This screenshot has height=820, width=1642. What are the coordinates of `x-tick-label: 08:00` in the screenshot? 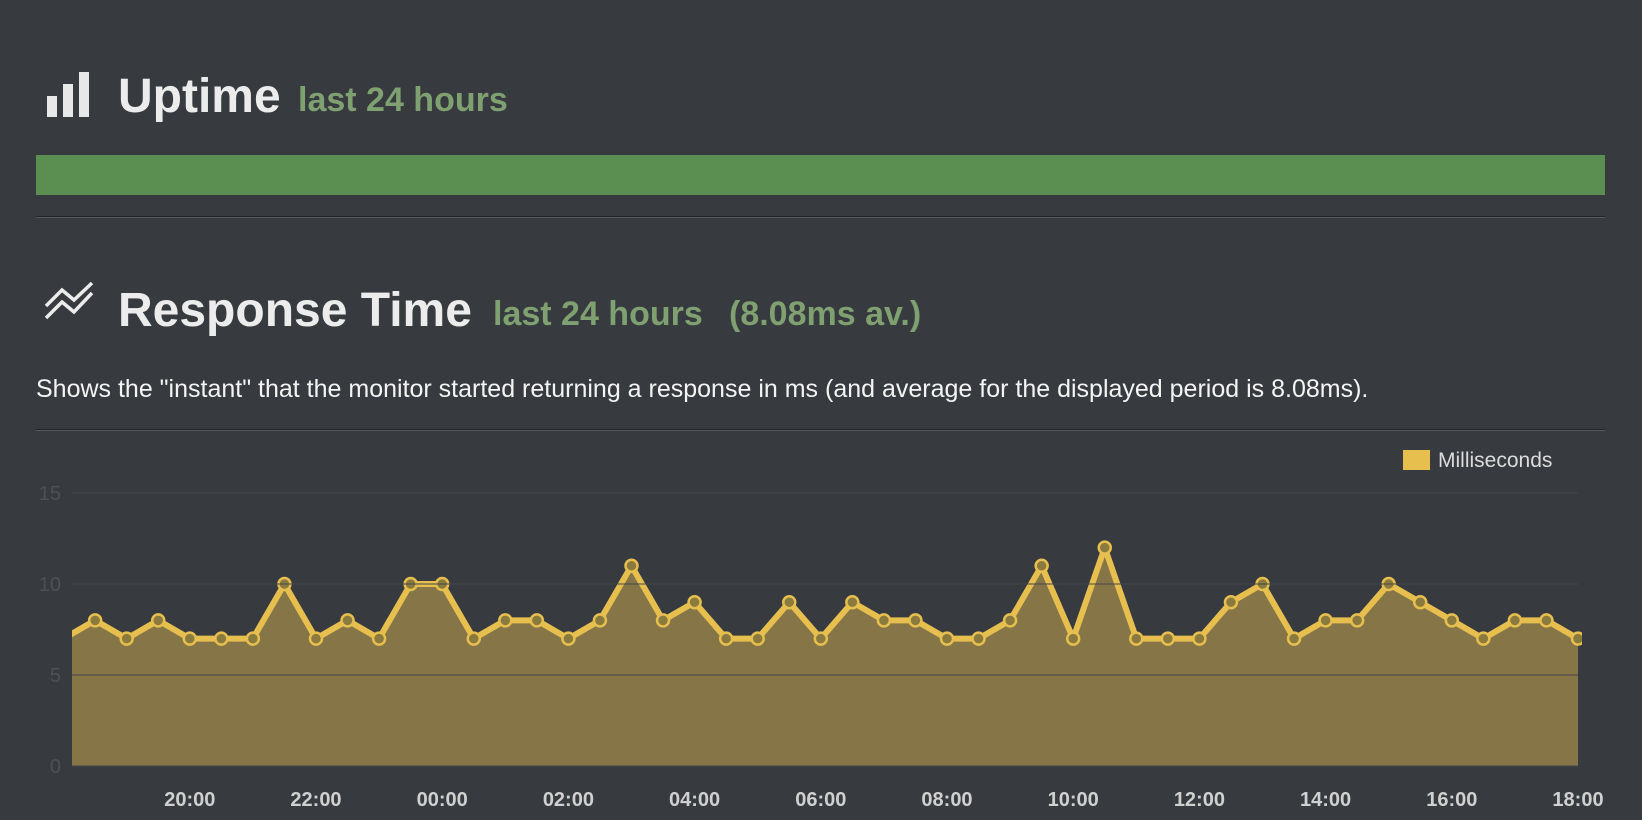 It's located at (946, 800).